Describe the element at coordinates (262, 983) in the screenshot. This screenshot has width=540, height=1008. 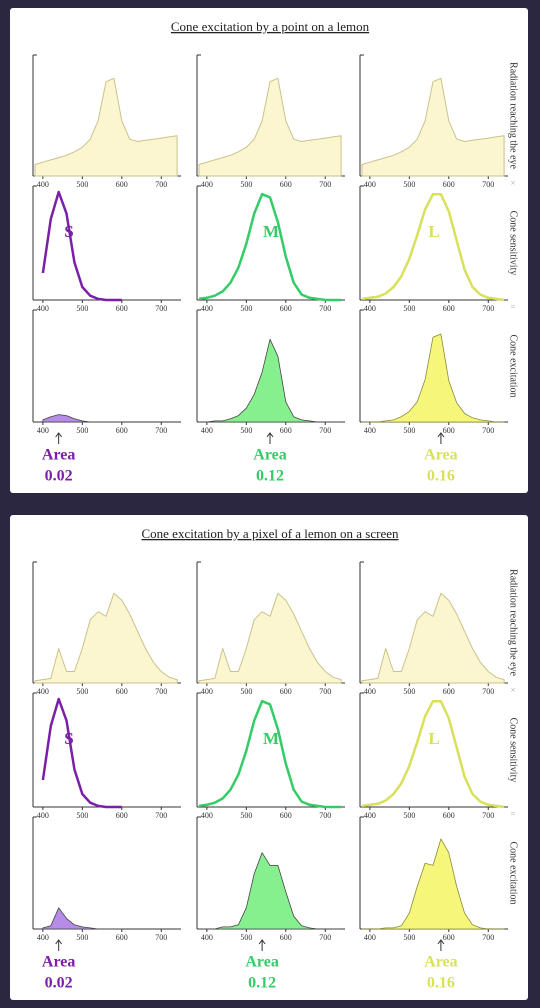
I see `area-value: 0.12` at that location.